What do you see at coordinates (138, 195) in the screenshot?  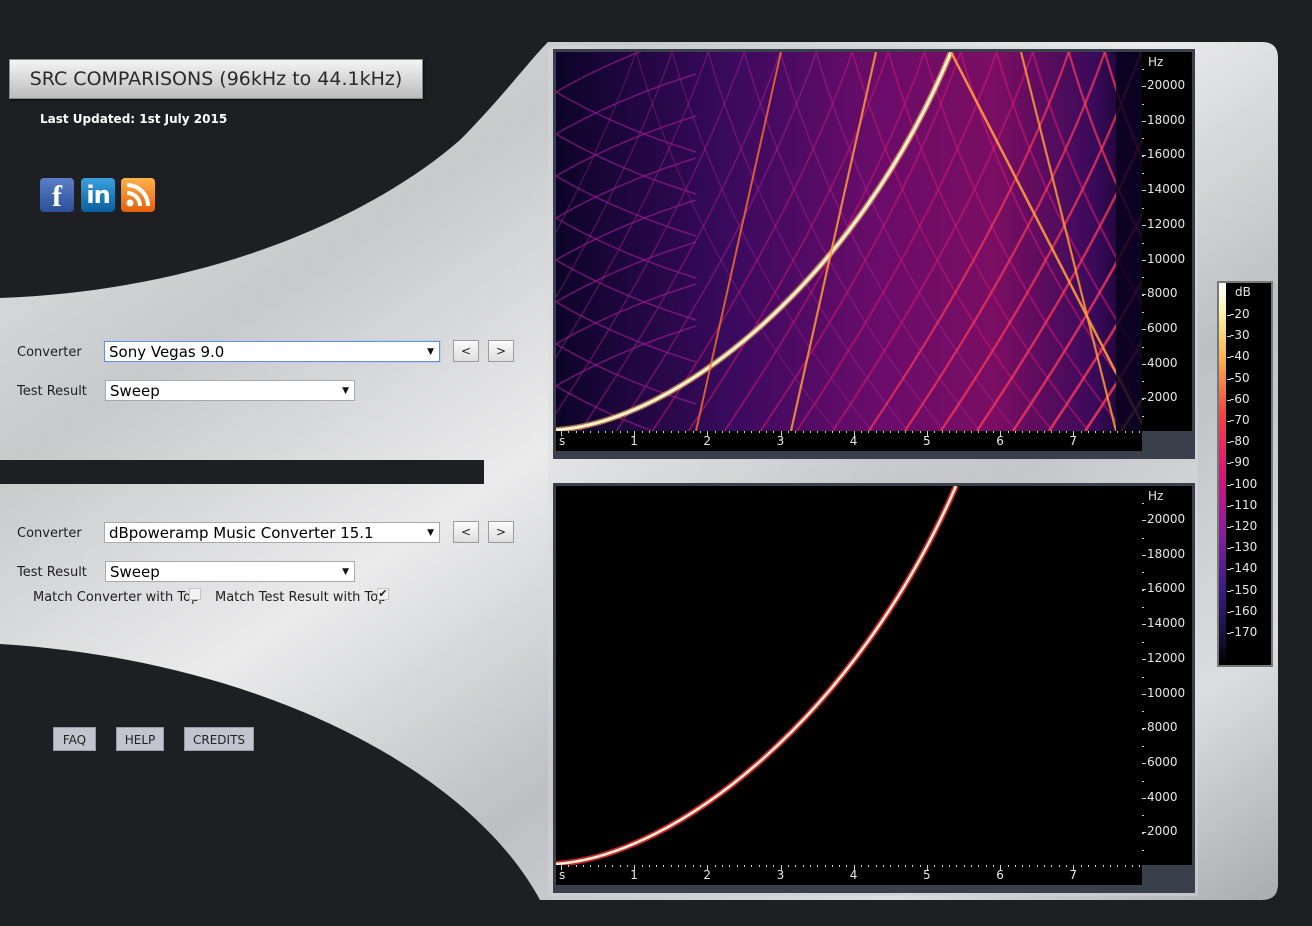 I see `rss-icon` at bounding box center [138, 195].